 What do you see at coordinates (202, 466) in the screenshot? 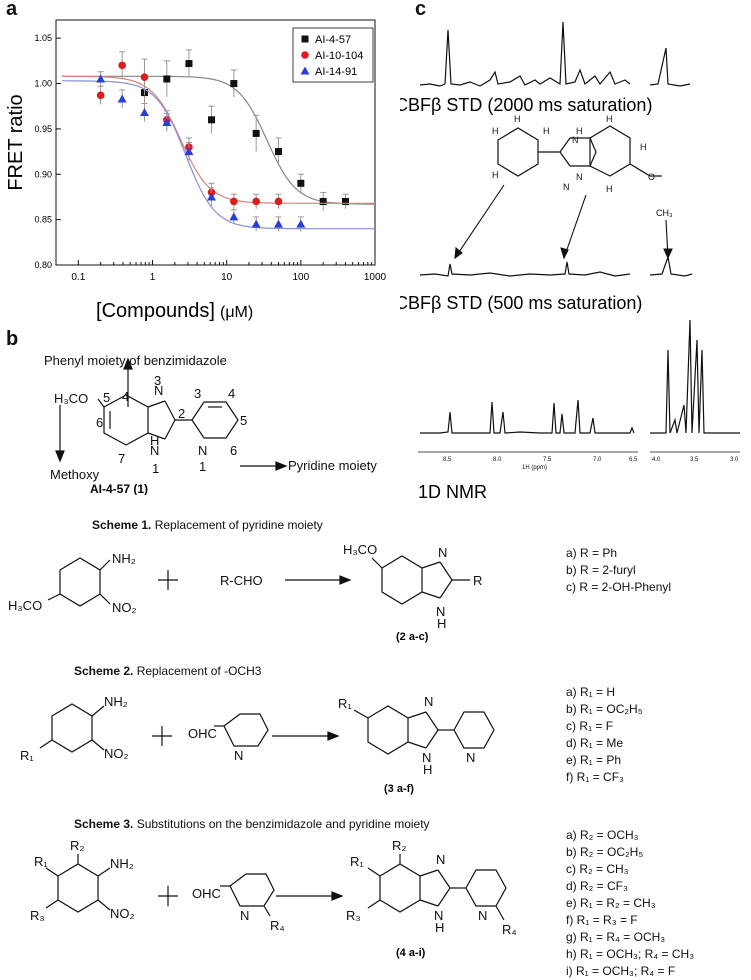
I see `svg-text: 1` at bounding box center [202, 466].